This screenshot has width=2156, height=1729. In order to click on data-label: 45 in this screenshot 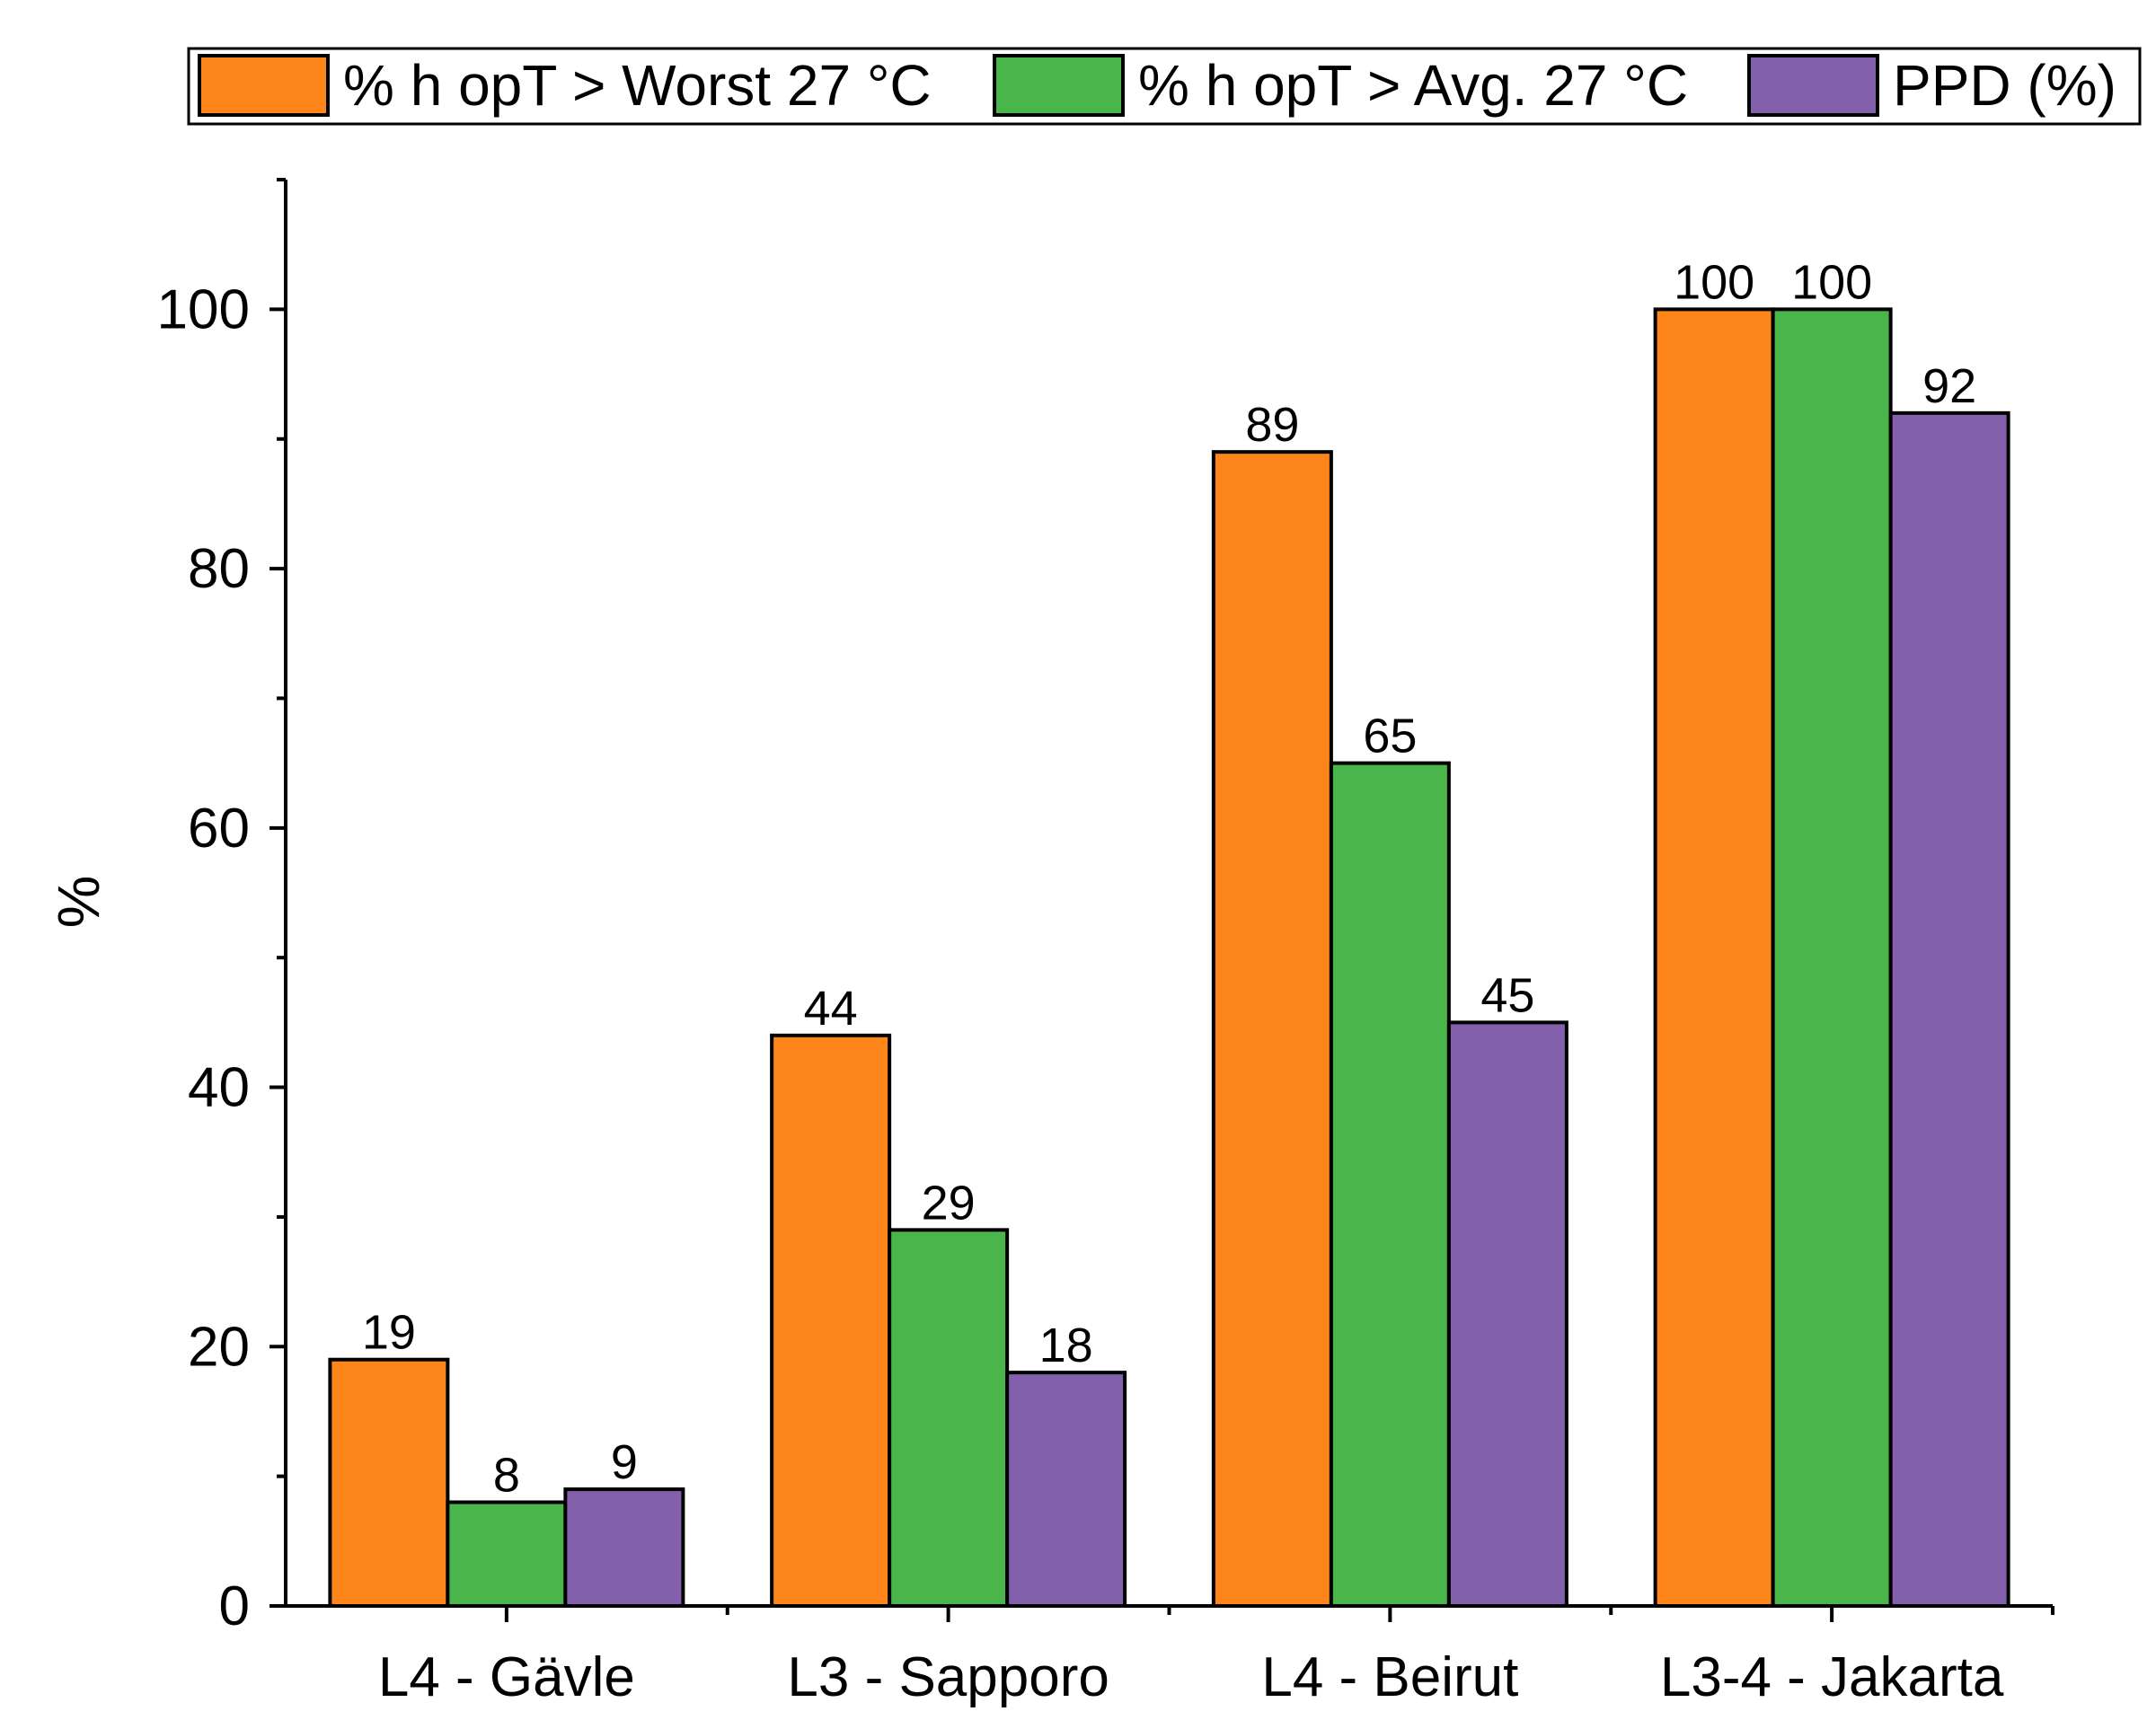, I will do `click(1507, 995)`.